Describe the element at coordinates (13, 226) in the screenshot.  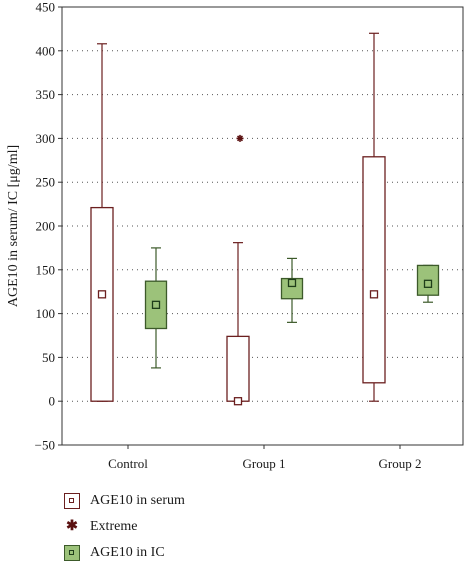
I see `y-axis-title: AGE10 in serum/ IC [μg/ml]` at that location.